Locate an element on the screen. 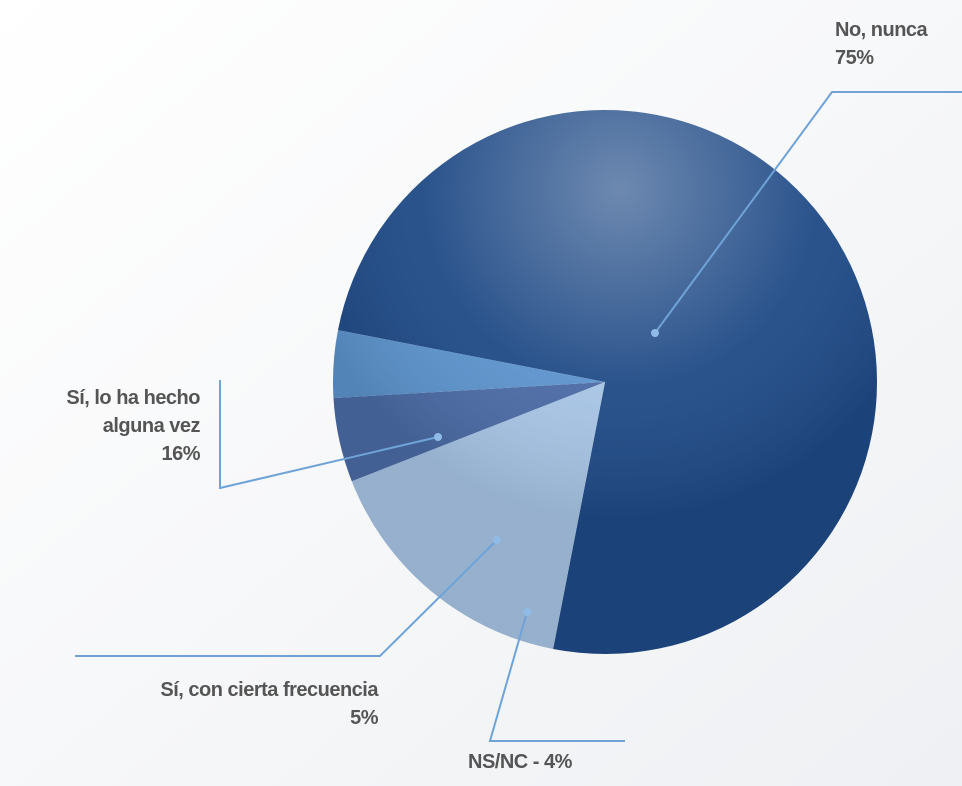  category-label: No, nunca is located at coordinates (881, 30).